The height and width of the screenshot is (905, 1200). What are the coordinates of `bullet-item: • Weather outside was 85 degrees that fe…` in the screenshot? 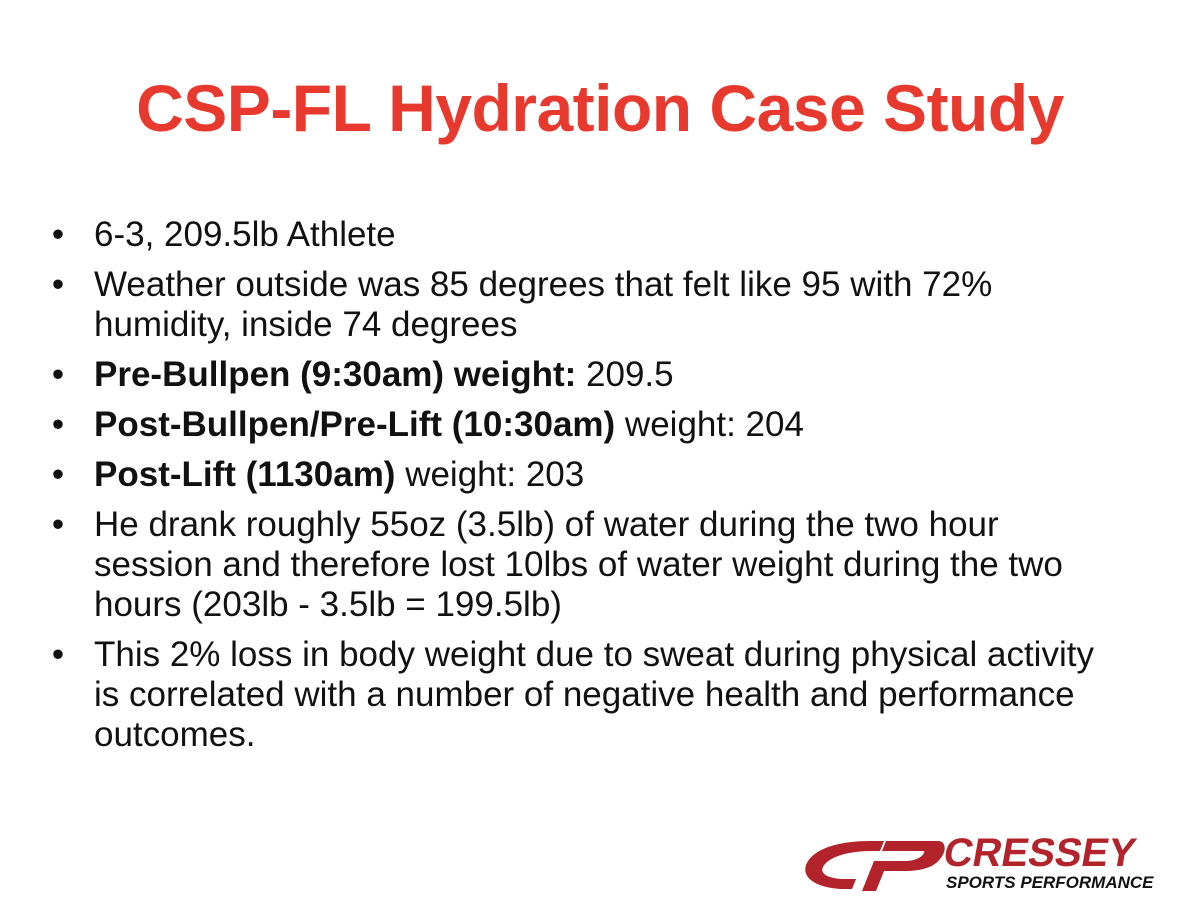 It's located at (578, 305).